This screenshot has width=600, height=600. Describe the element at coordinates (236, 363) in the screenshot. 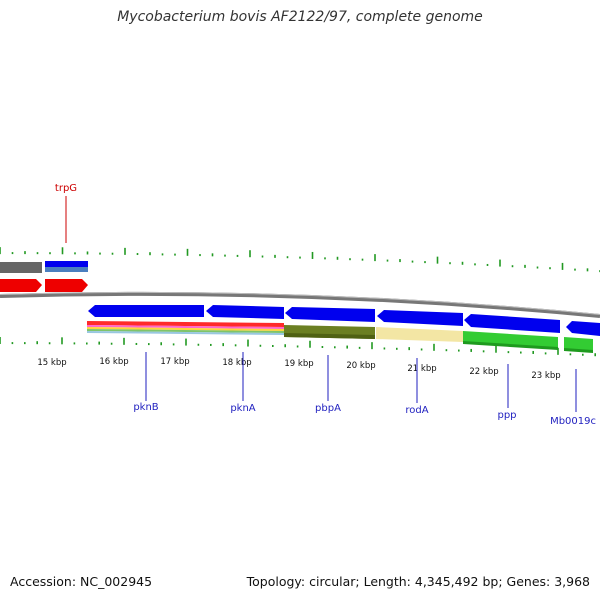

I see `tick-label: 18 kbp` at that location.